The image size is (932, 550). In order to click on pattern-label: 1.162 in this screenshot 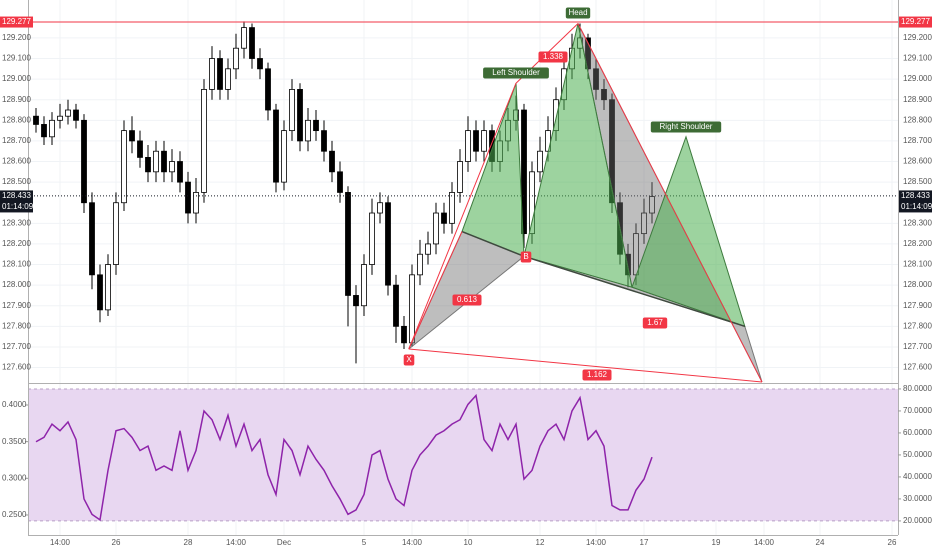, I will do `click(597, 374)`.